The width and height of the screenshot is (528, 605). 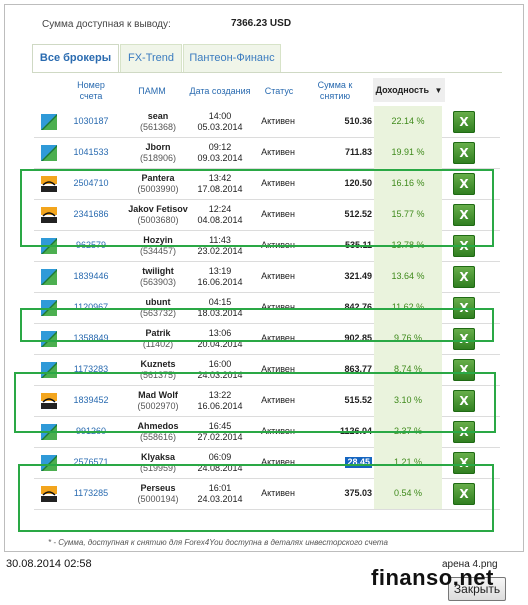 What do you see at coordinates (220, 250) in the screenshot?
I see `created-day: 23.02.2014` at bounding box center [220, 250].